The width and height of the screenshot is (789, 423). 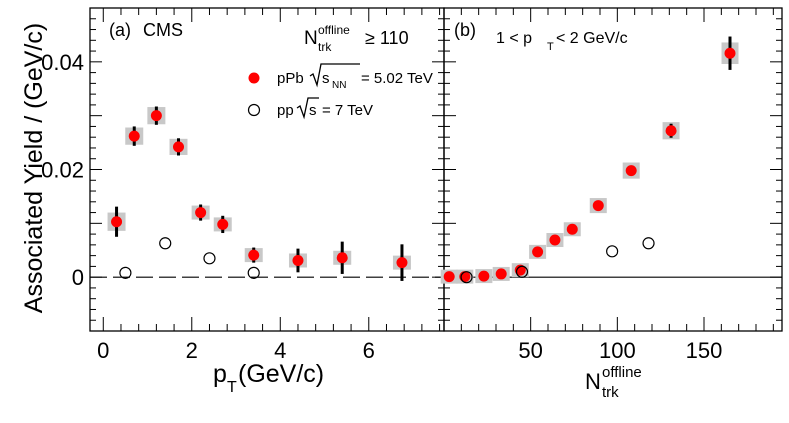 What do you see at coordinates (281, 374) in the screenshot?
I see `x-axis-label-a-rest: (GeV/c)` at bounding box center [281, 374].